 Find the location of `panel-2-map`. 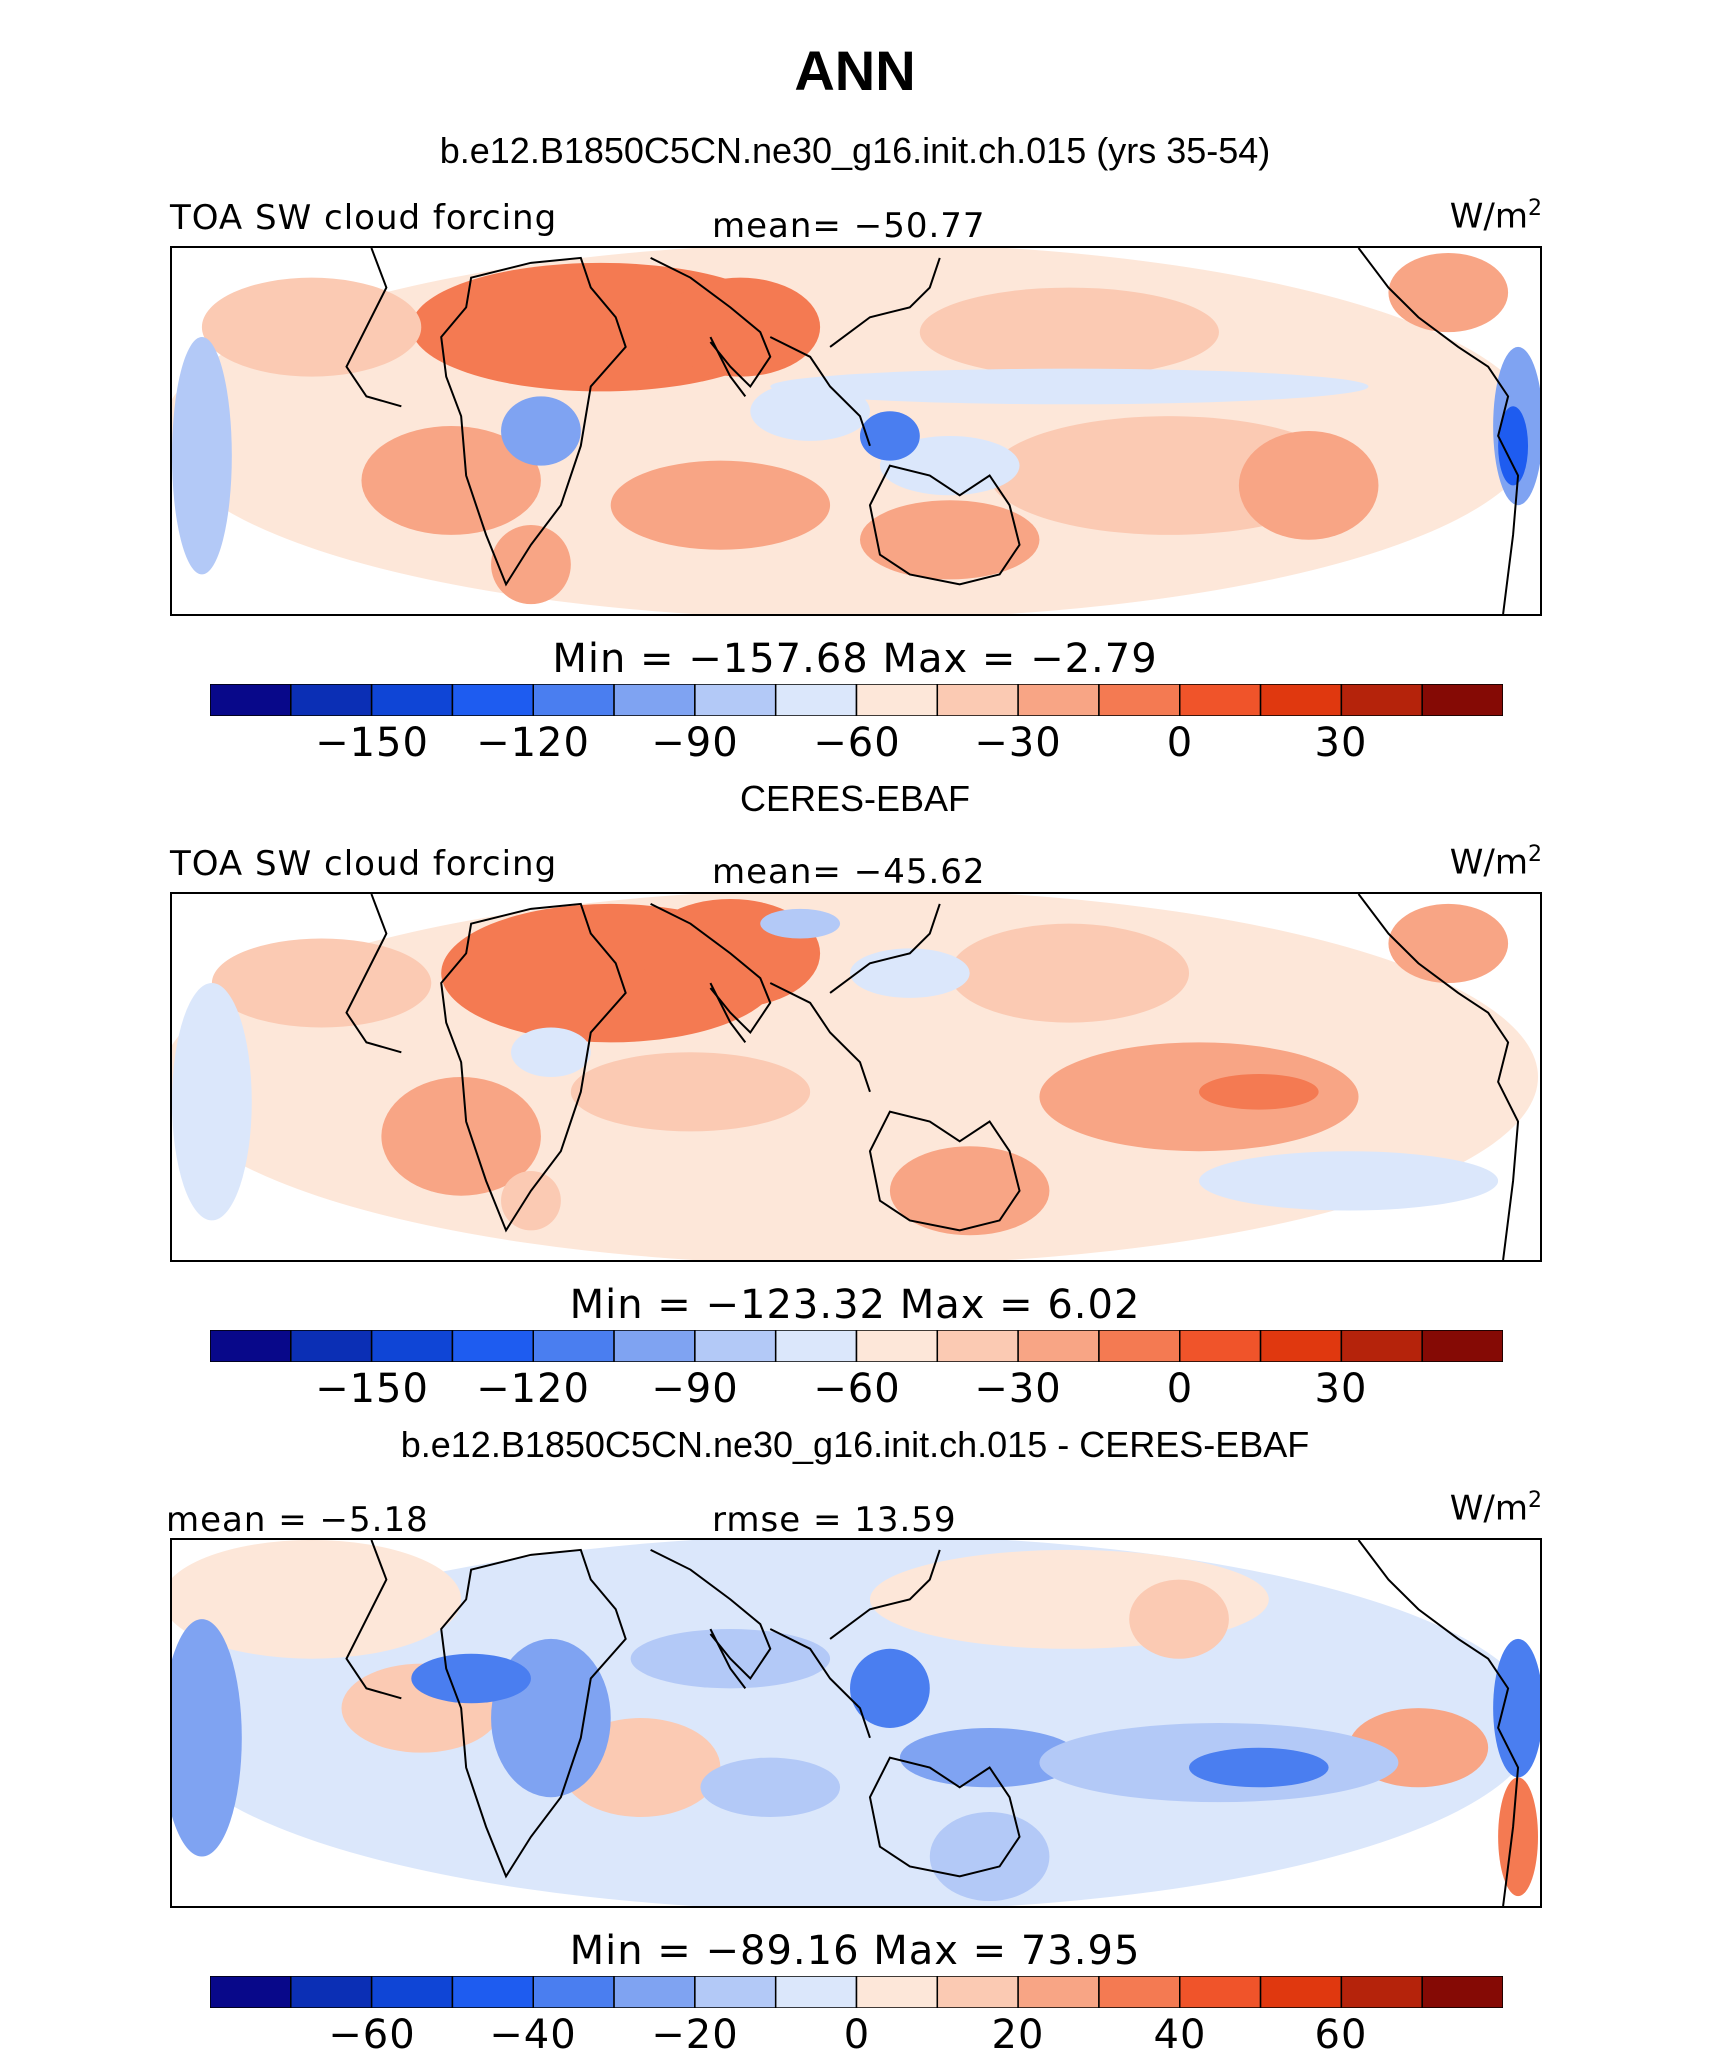

panel-2-map is located at coordinates (856, 1077).